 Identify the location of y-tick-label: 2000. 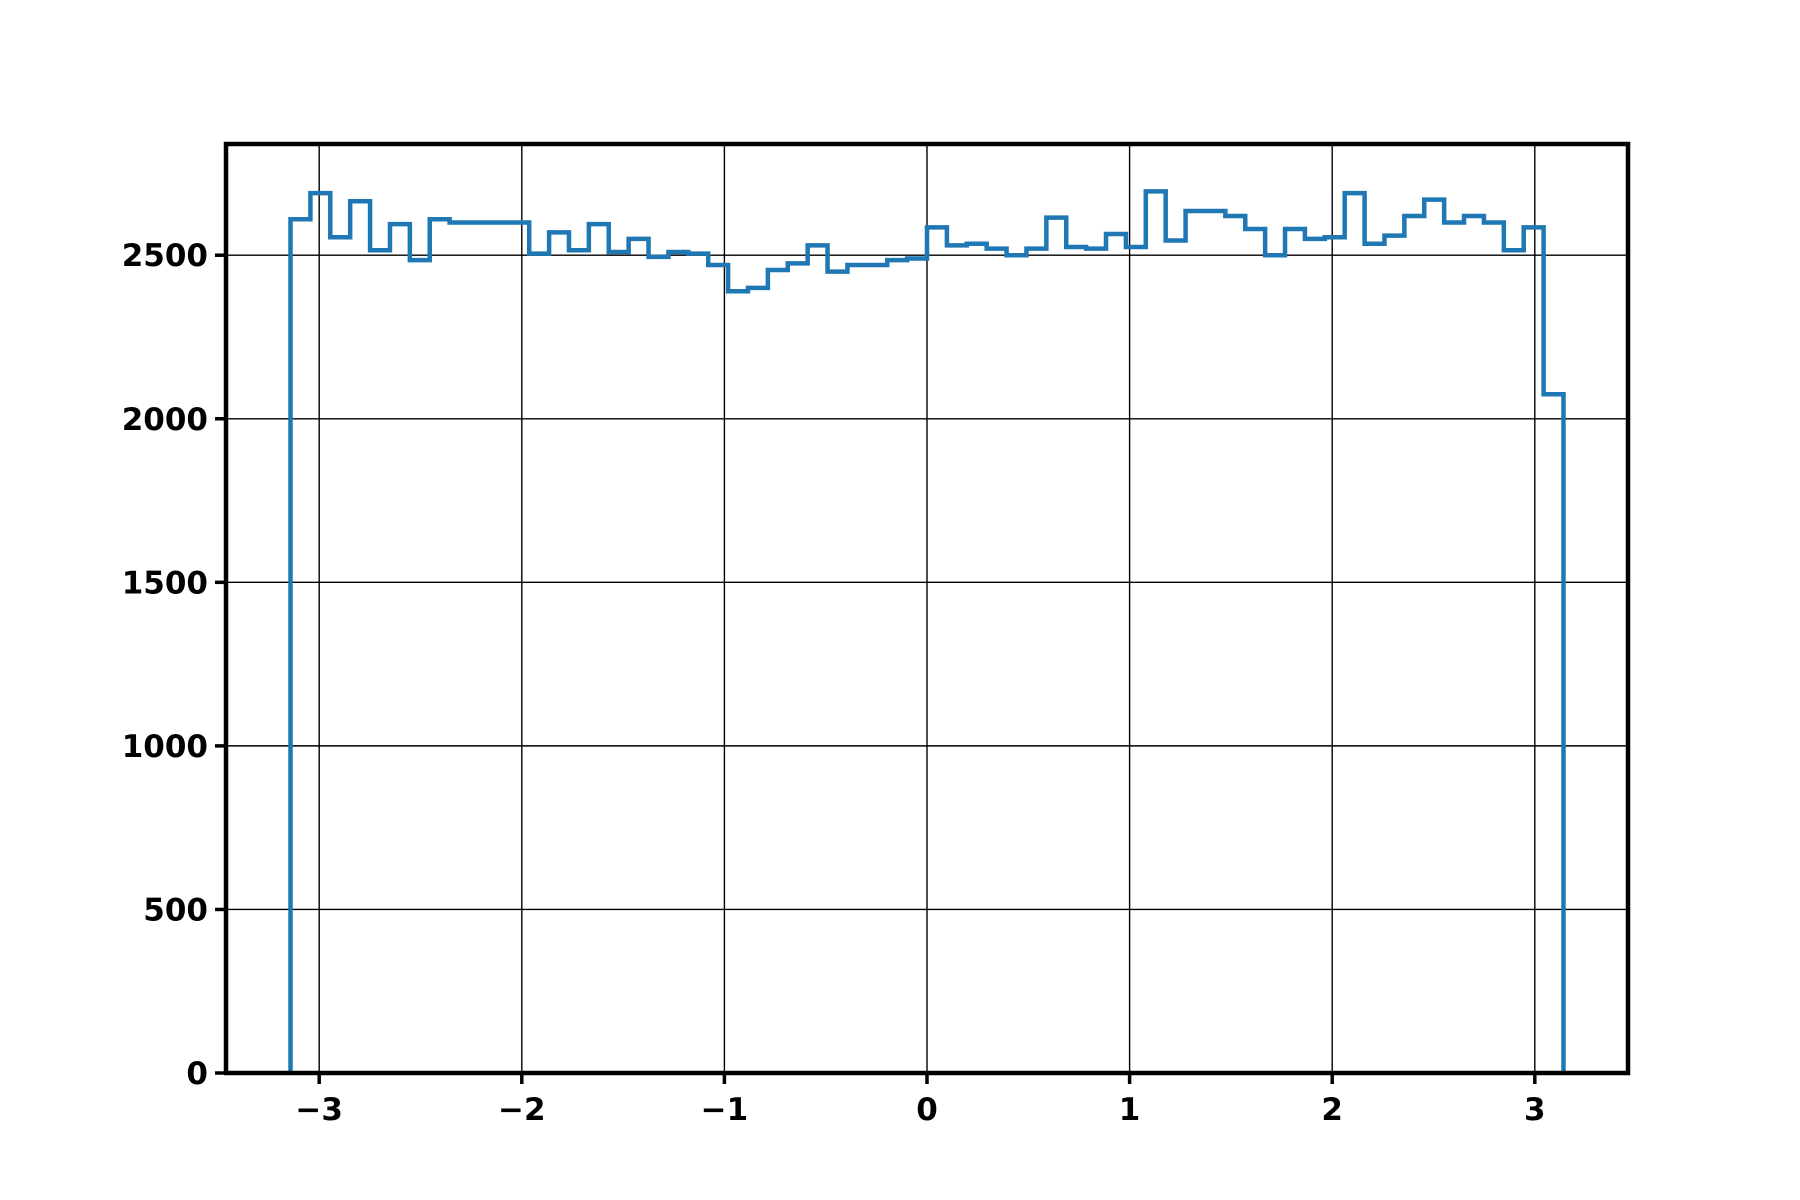
(165, 420).